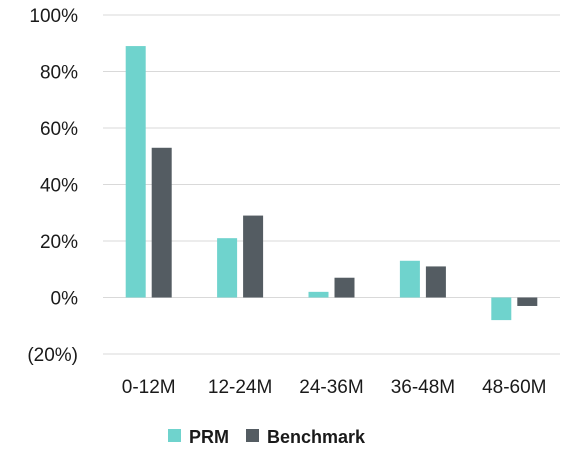 The image size is (573, 450). Describe the element at coordinates (409, 279) in the screenshot. I see `bar-prm-36-48m` at that location.